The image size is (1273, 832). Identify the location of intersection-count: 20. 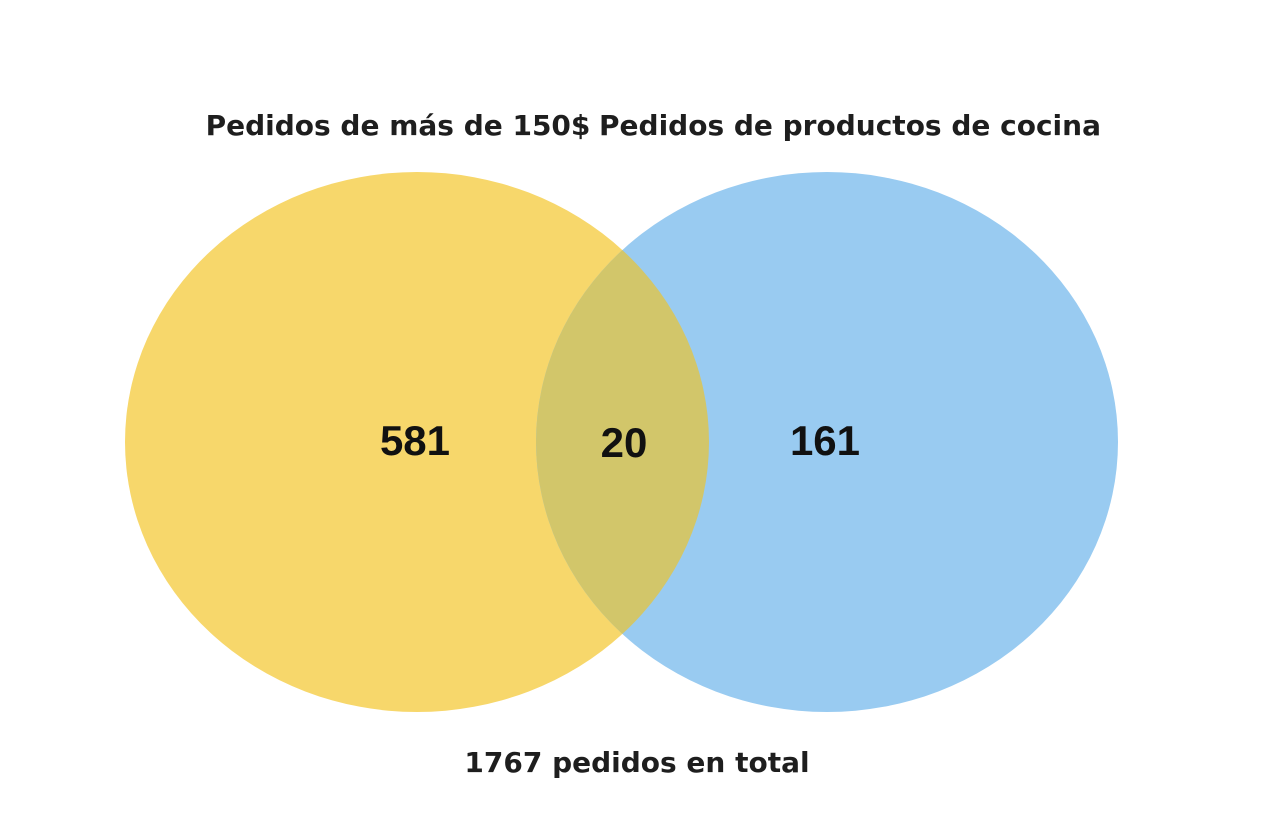
(624, 442).